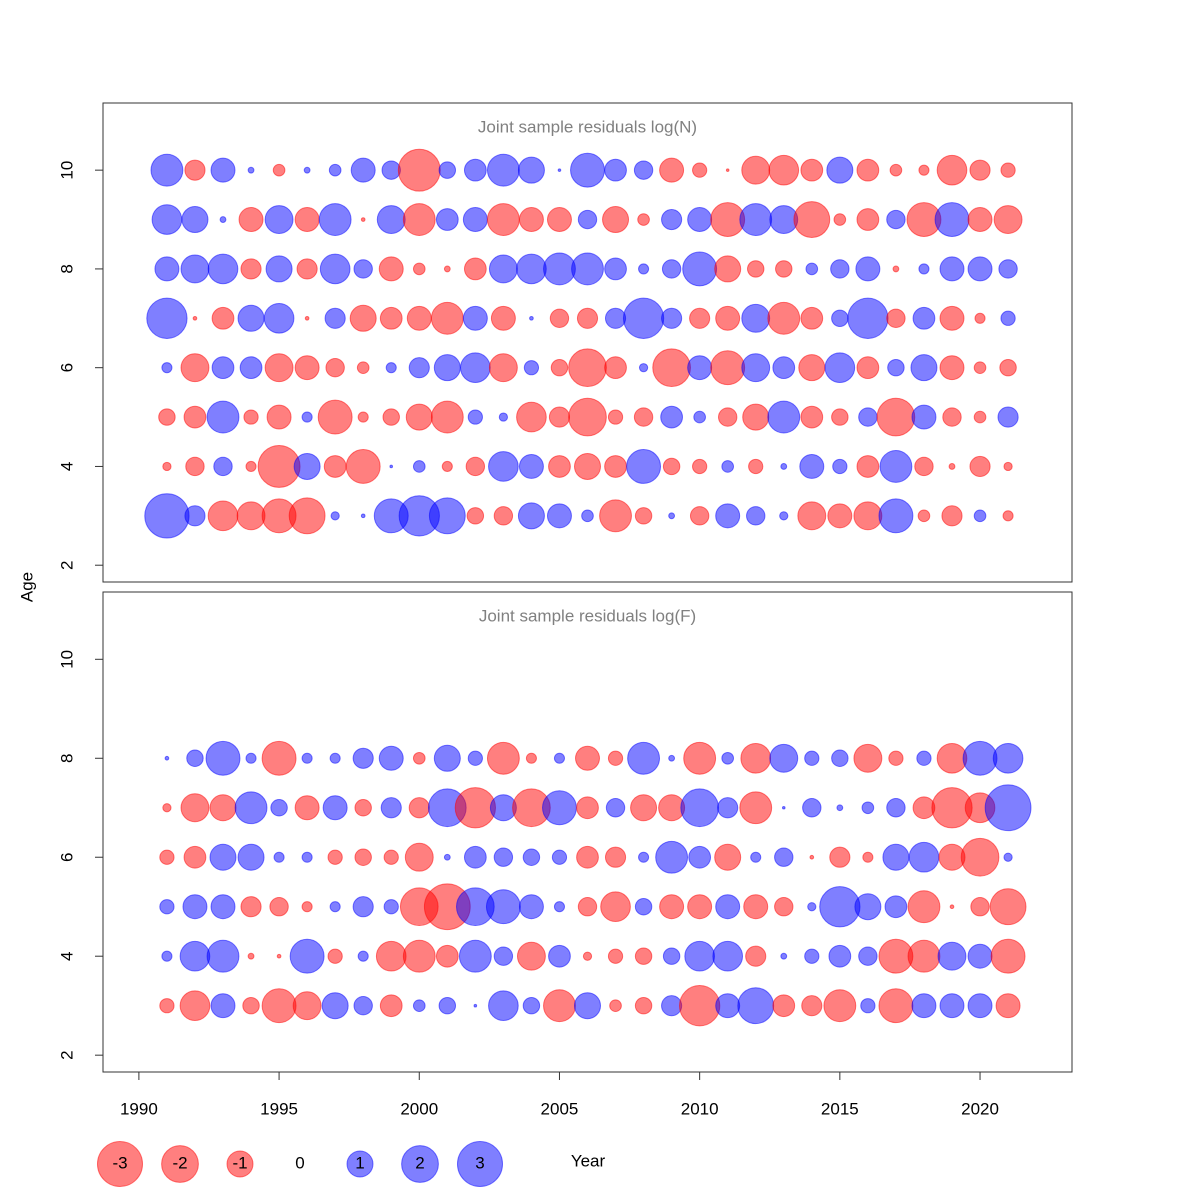 The height and width of the screenshot is (1200, 1200). I want to click on legend-label: -2, so click(179, 1162).